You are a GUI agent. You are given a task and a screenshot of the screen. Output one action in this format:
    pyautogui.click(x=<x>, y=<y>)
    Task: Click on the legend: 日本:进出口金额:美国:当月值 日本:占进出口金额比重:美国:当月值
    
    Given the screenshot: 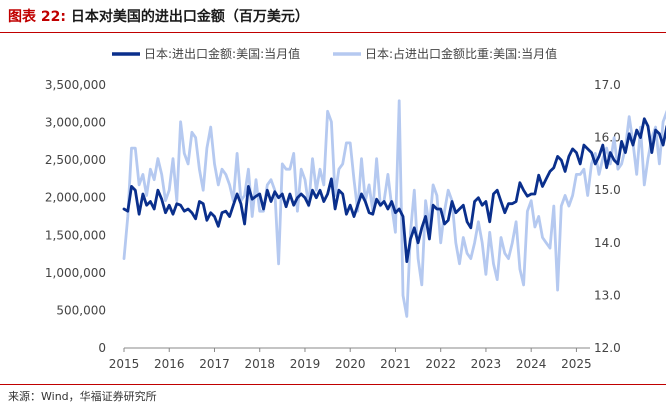 What is the action you would take?
    pyautogui.click(x=334, y=53)
    